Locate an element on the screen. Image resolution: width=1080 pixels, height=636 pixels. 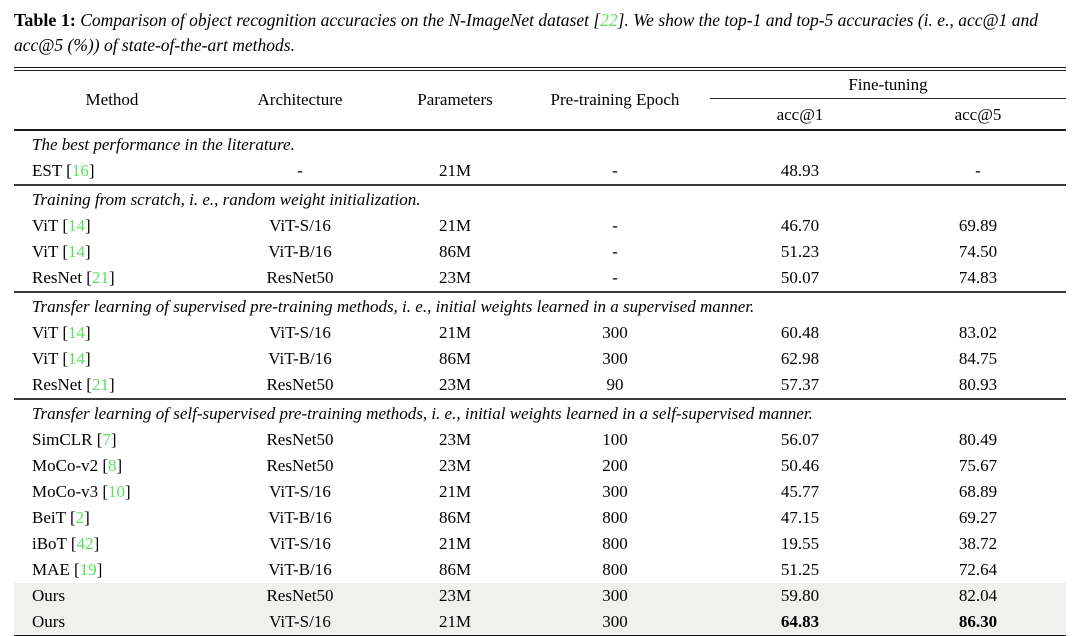
cell-acc5: 74.83 is located at coordinates (978, 277).